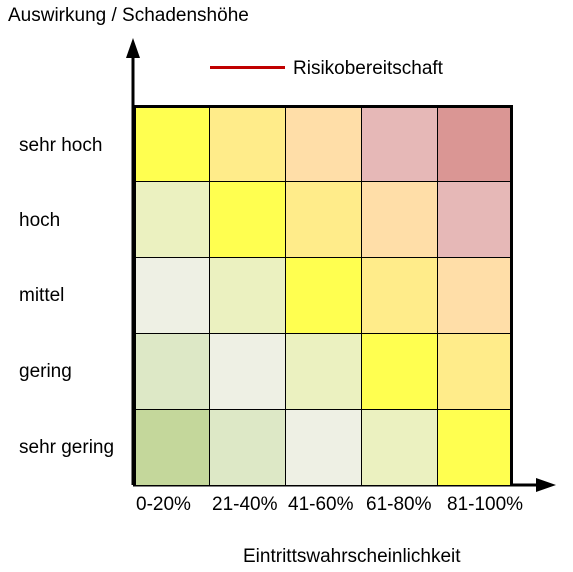 The width and height of the screenshot is (573, 572). What do you see at coordinates (128, 15) in the screenshot?
I see `y-axis-title: Auswirkung / Schadenshöhe` at bounding box center [128, 15].